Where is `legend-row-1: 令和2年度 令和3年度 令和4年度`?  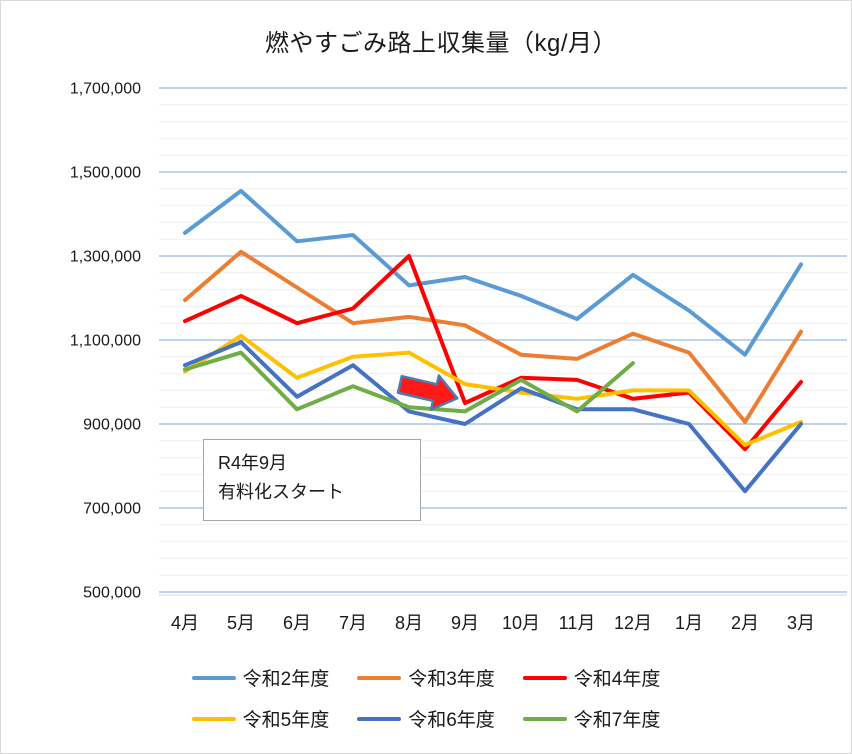 legend-row-1: 令和2年度 令和3年度 令和4年度 is located at coordinates (426, 677).